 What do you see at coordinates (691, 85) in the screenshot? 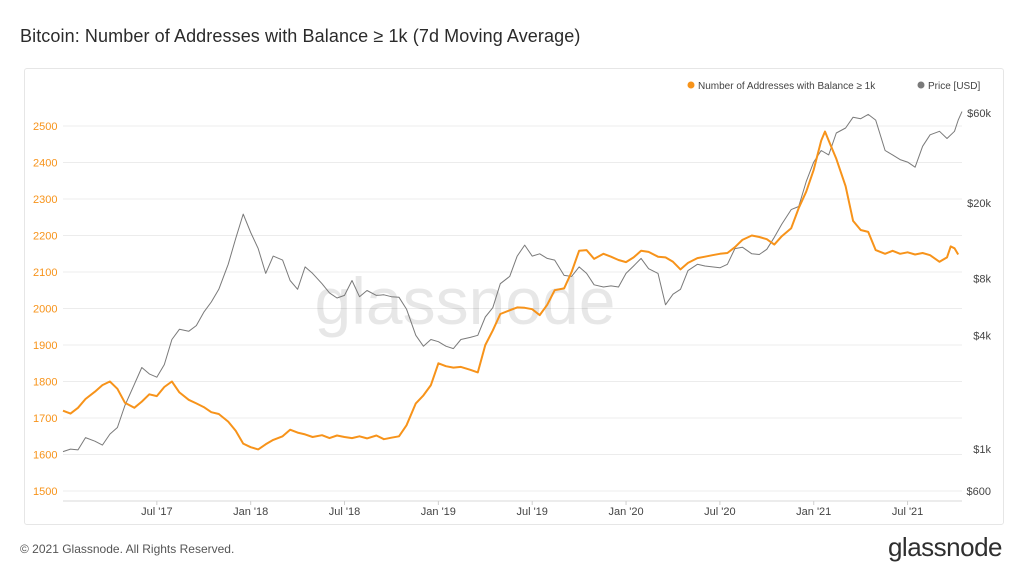
I see `legend-dot-addresses` at bounding box center [691, 85].